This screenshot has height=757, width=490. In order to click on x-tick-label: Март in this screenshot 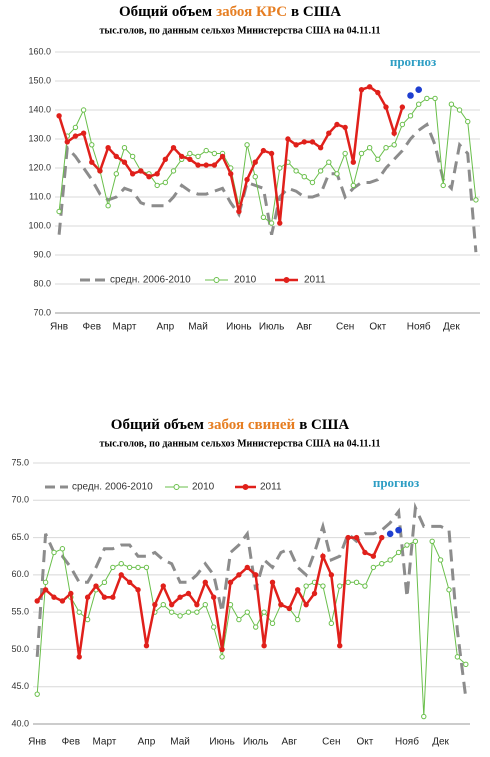, I will do `click(125, 327)`.